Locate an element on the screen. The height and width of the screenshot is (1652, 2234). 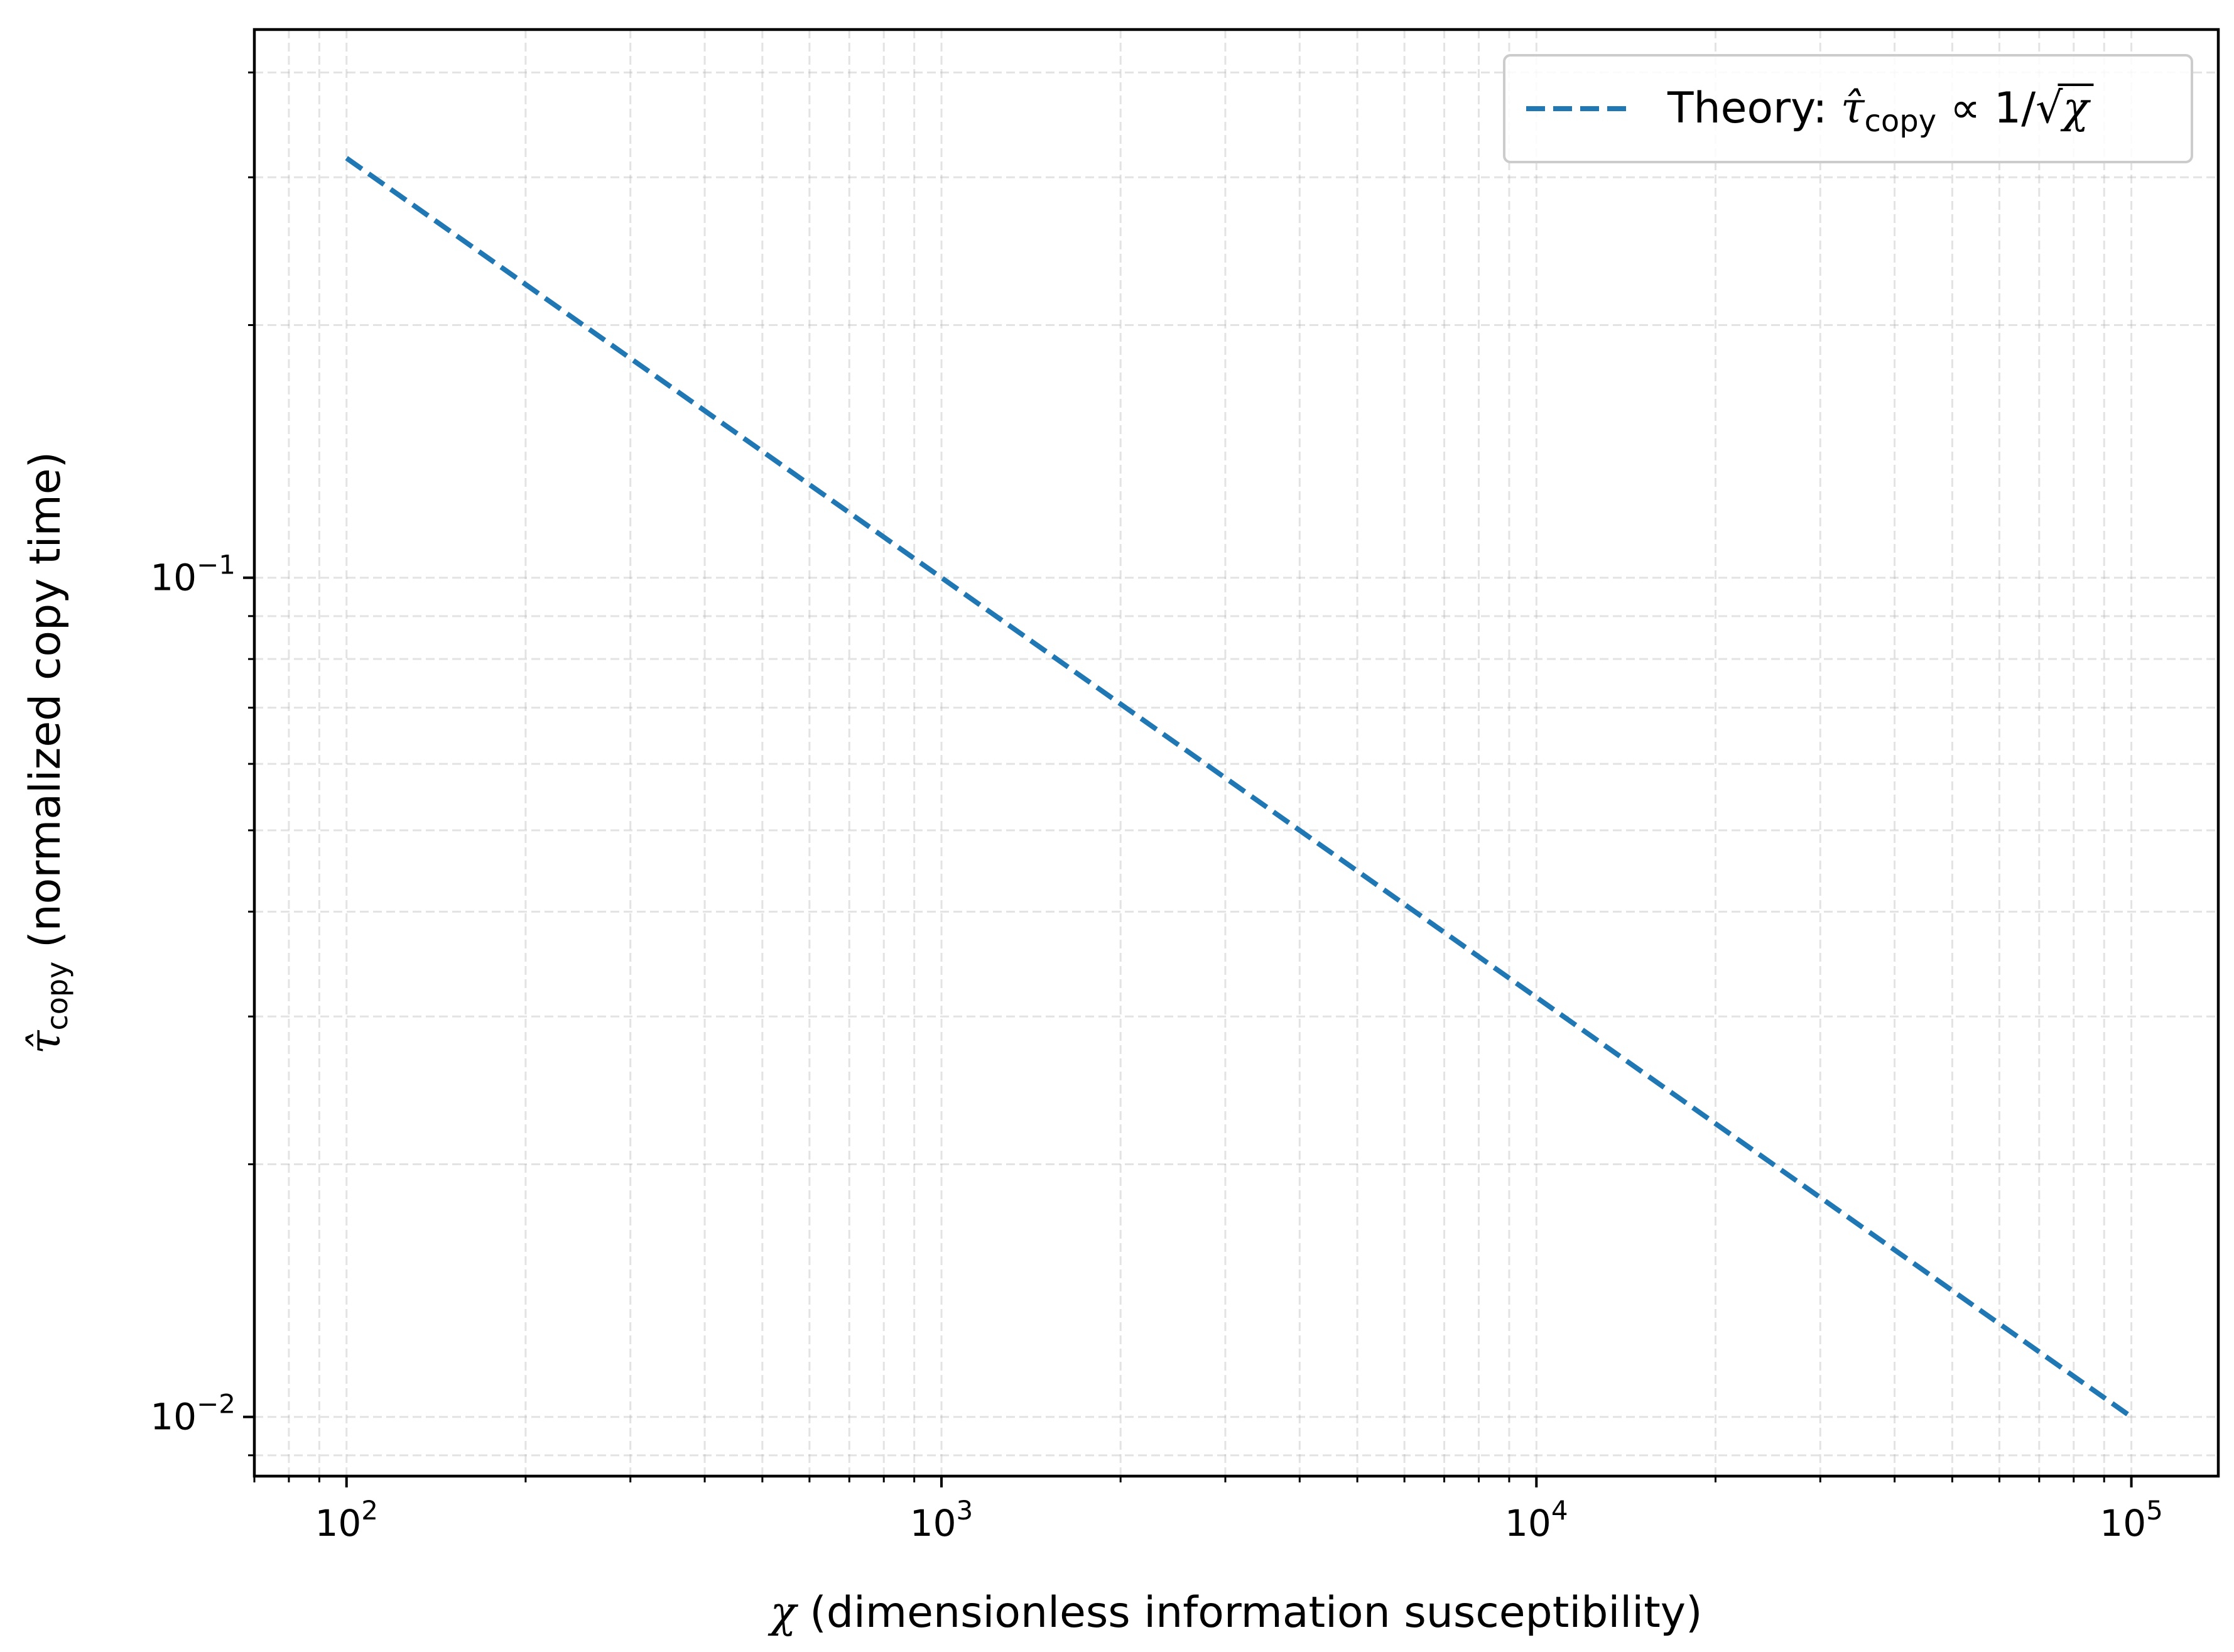
legend-tau: τ̂ is located at coordinates (1853, 108).